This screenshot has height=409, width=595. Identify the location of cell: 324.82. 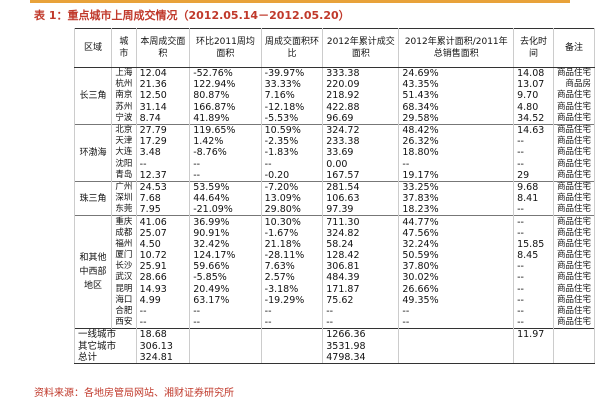
(361, 233).